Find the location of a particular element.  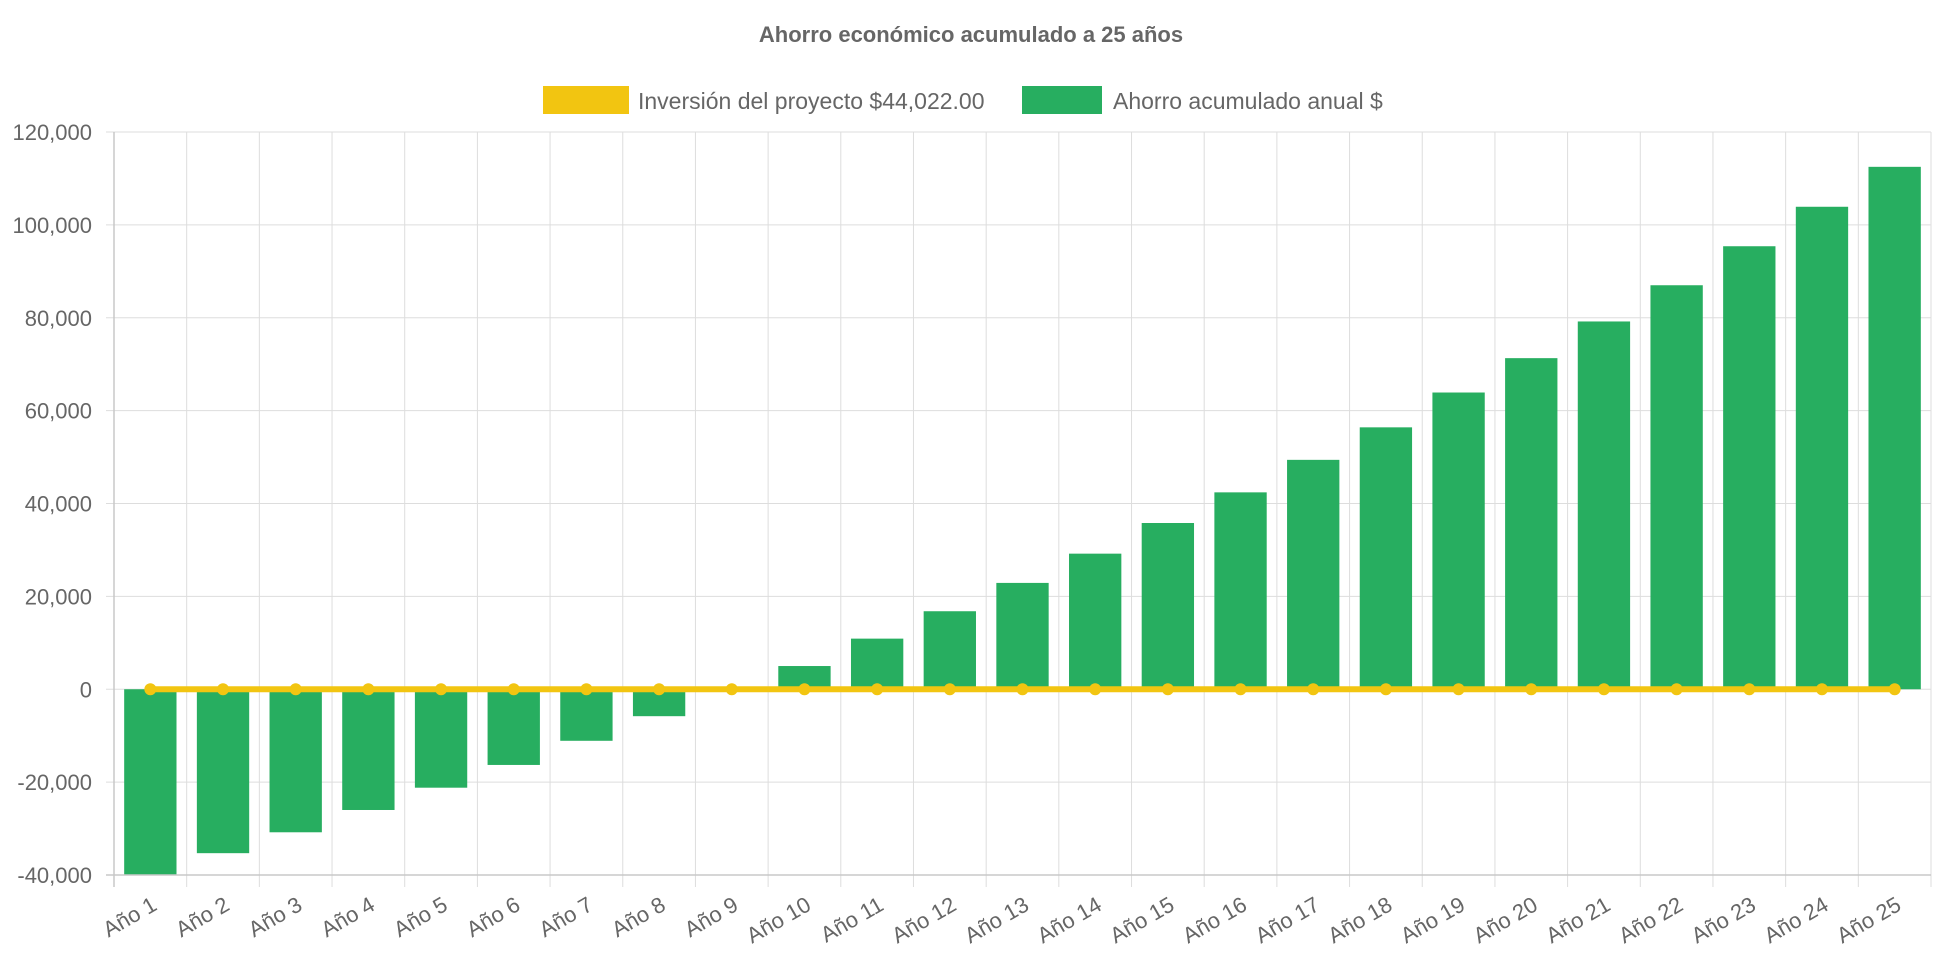

x-tick-label: Año 11 is located at coordinates (851, 920).